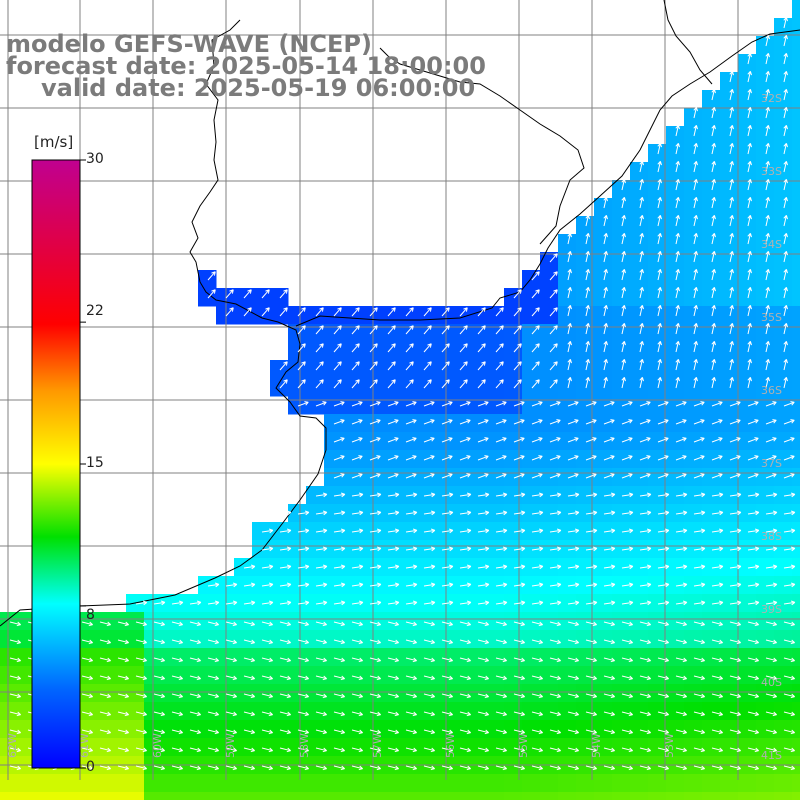 This screenshot has width=800, height=800. I want to click on latitude-label: 35S, so click(771, 317).